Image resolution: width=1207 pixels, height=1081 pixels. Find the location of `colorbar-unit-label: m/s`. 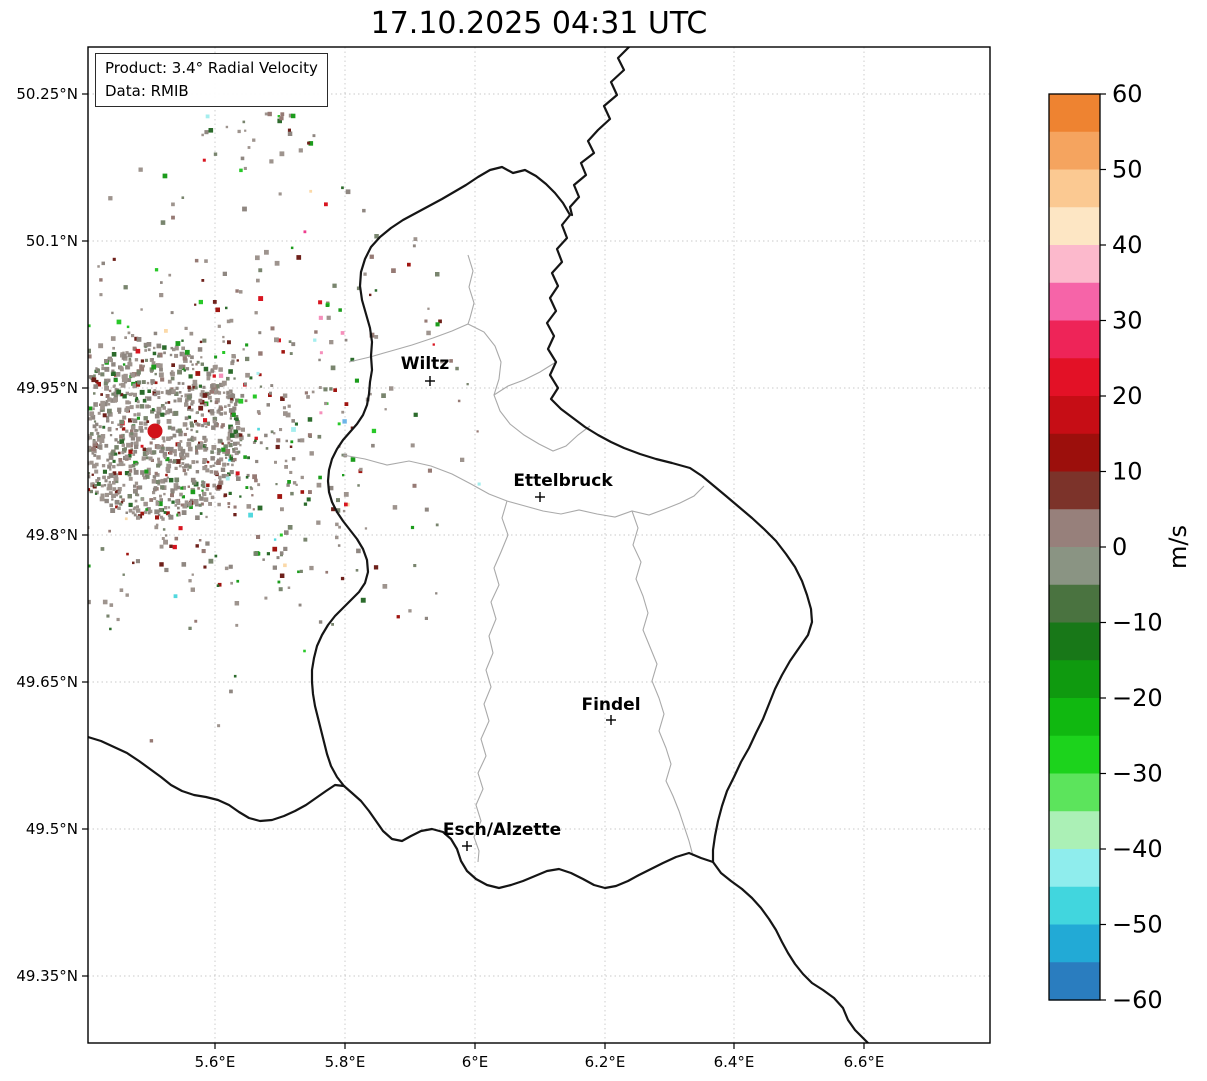

colorbar-unit-label: m/s is located at coordinates (1178, 547).